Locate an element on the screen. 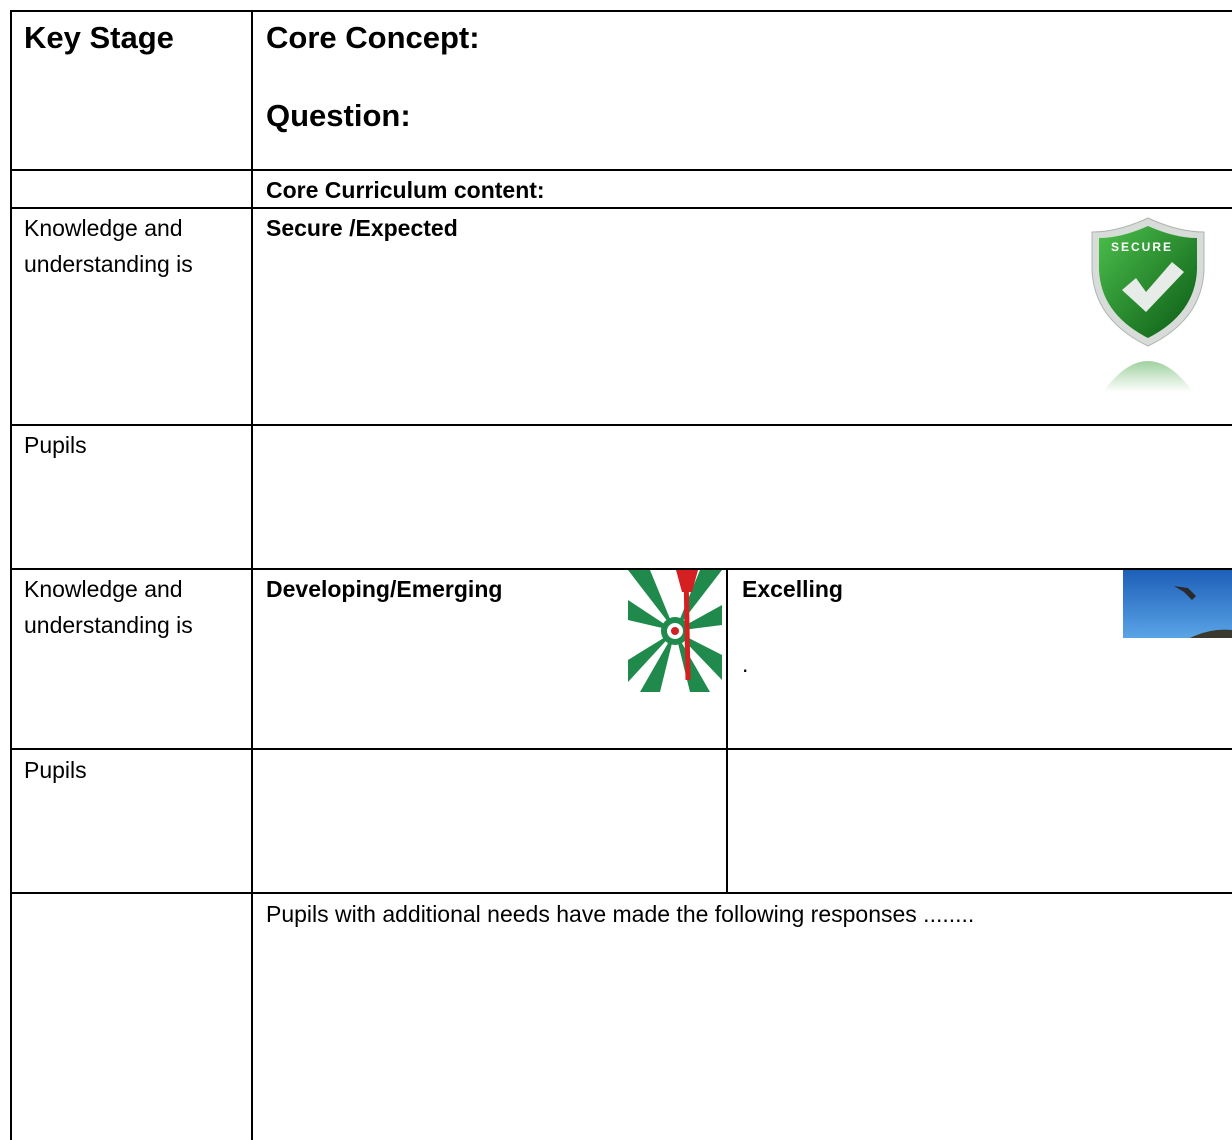  secure-shield-icon is located at coordinates (1148, 304).